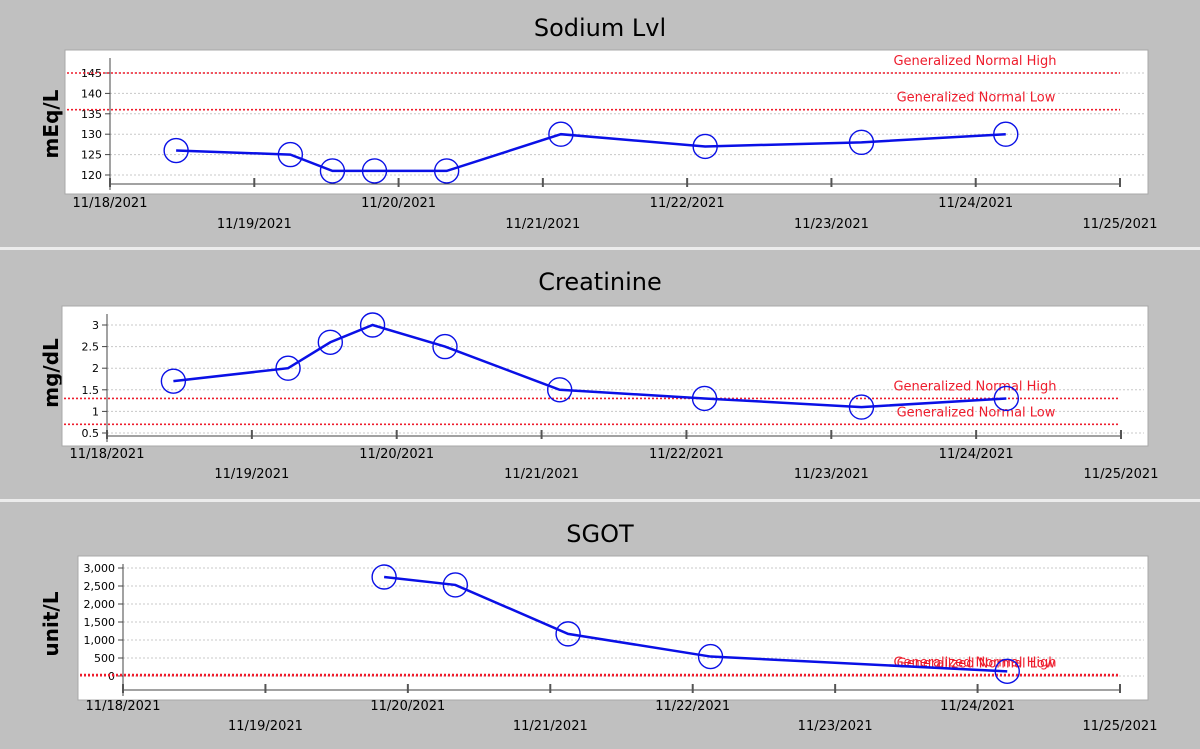  I want to click on y-tick-label: 2,500, so click(100, 586).